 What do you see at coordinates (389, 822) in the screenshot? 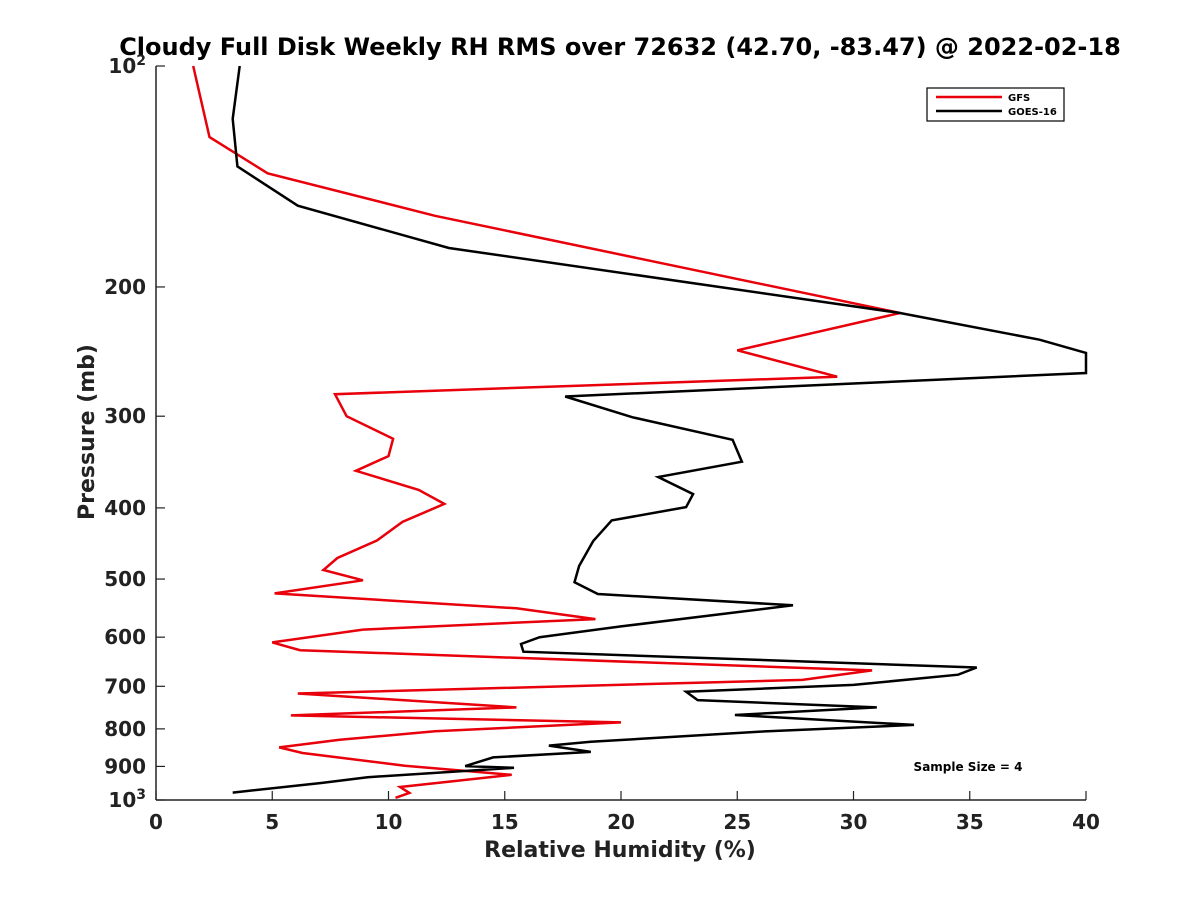
I see `x-tick-label: 10` at bounding box center [389, 822].